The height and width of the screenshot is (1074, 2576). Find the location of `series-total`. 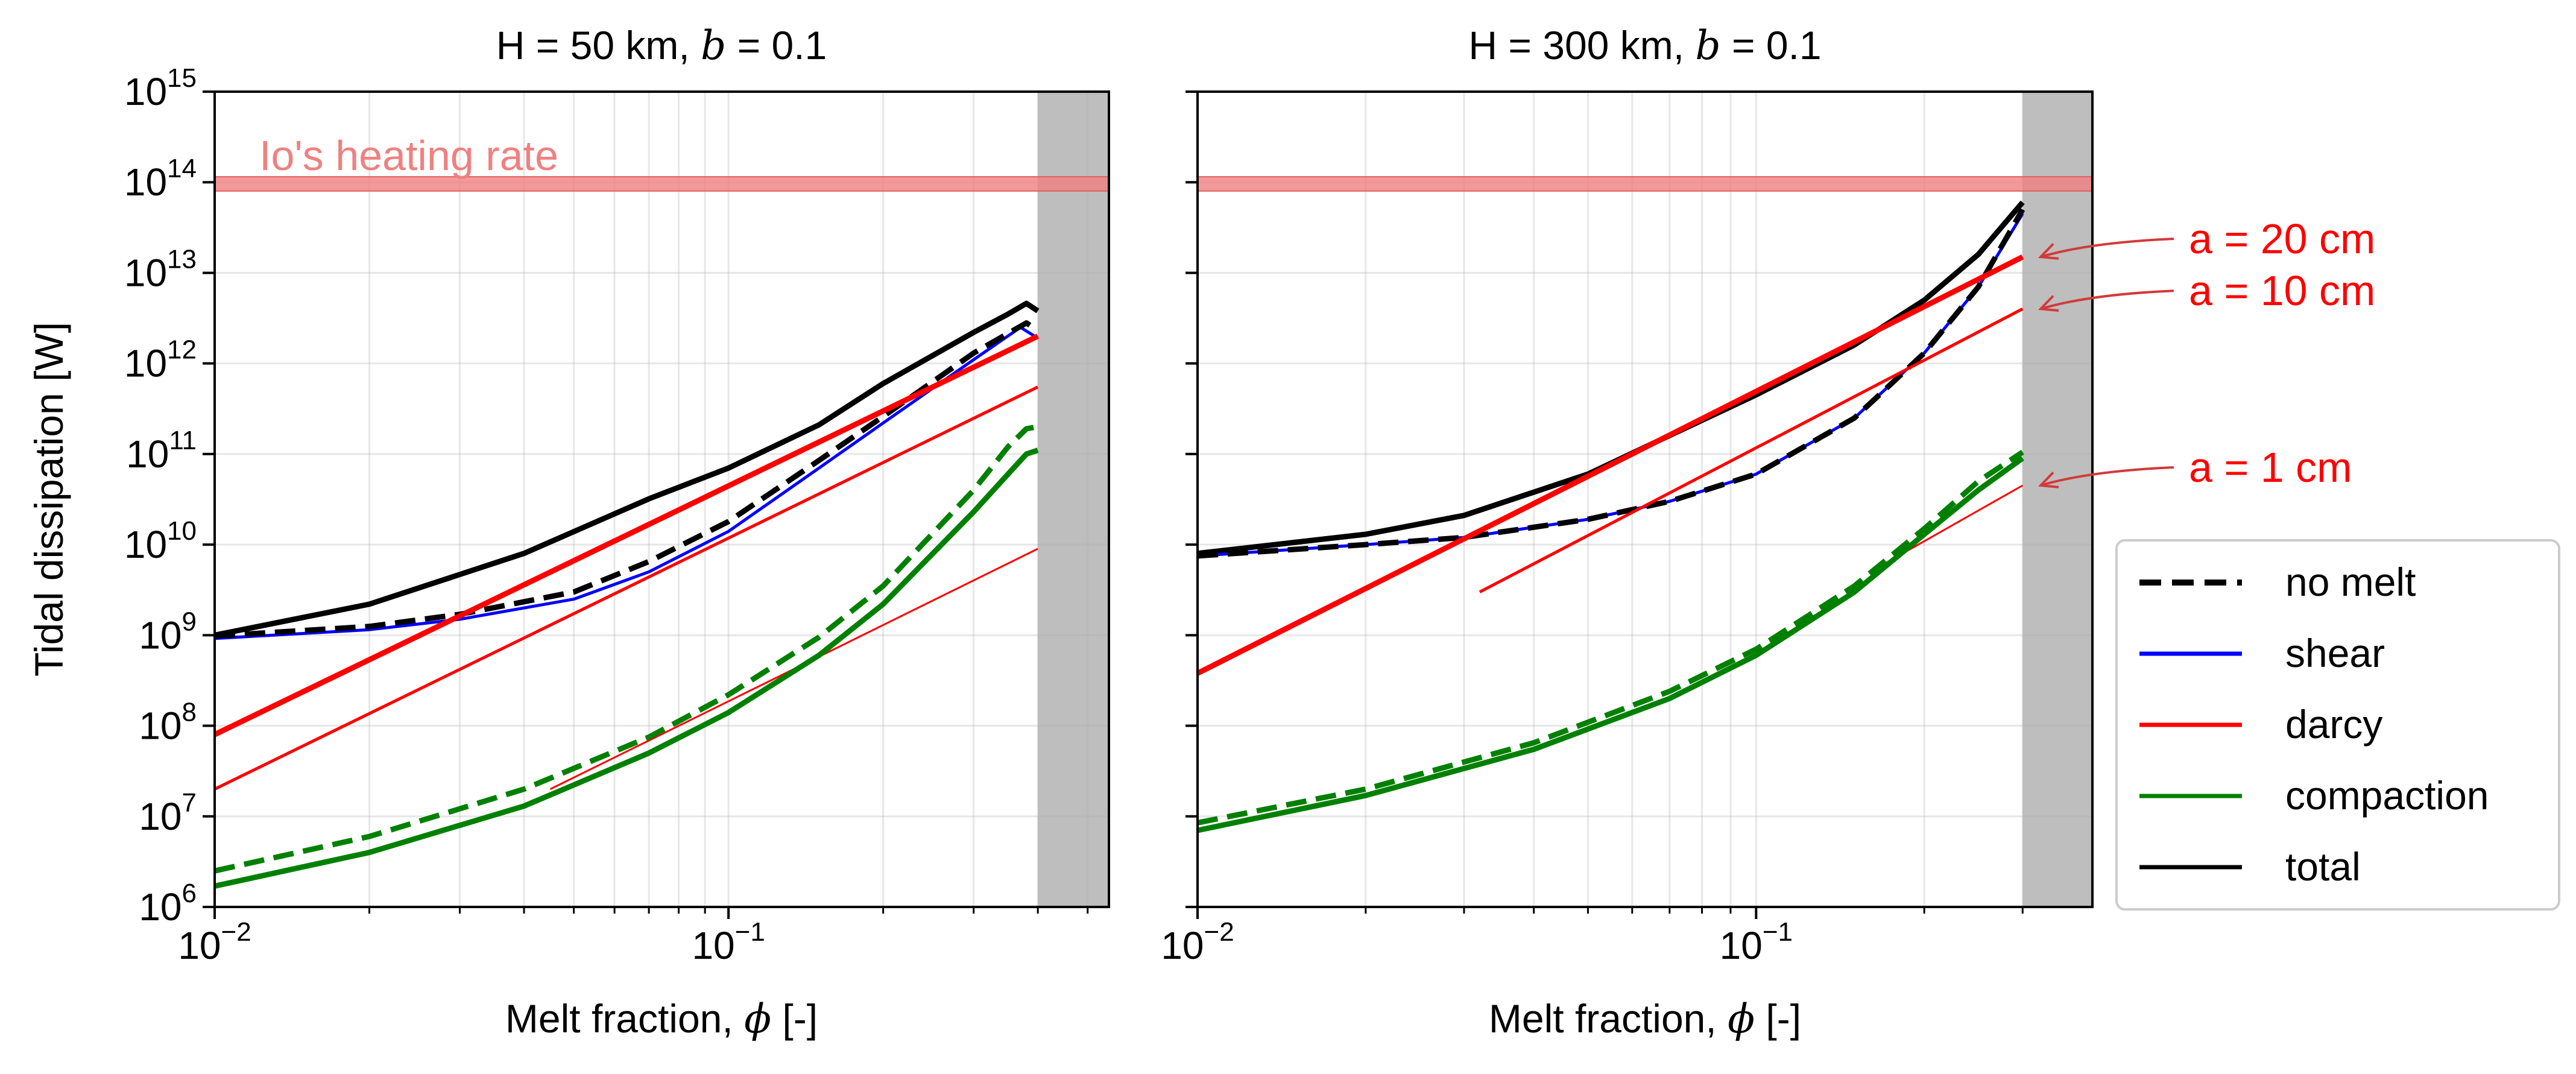

series-total is located at coordinates (627, 469).